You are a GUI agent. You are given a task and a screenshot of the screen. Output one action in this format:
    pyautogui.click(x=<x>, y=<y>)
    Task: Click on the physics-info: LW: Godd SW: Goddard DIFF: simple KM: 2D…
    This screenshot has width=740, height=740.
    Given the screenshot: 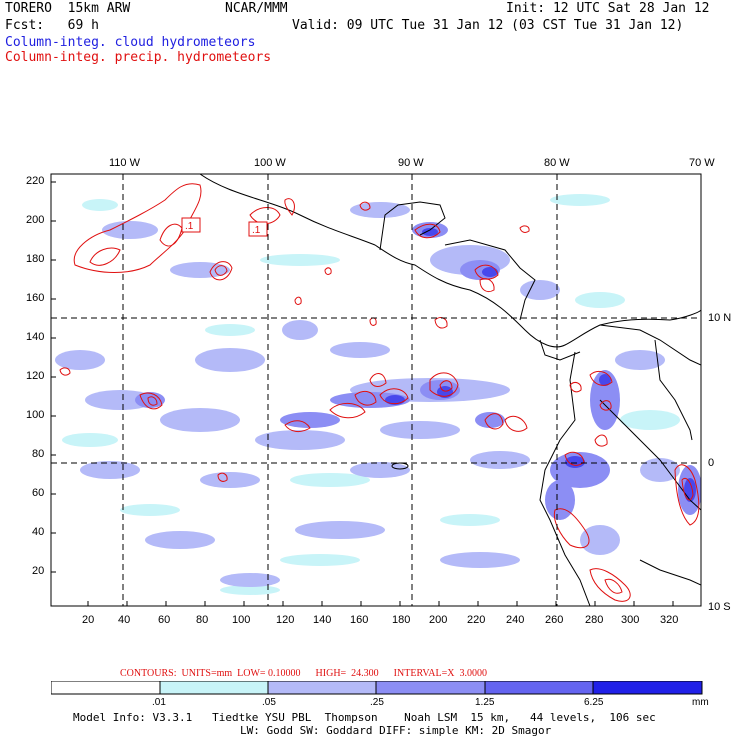 What is the action you would take?
    pyautogui.click(x=396, y=730)
    